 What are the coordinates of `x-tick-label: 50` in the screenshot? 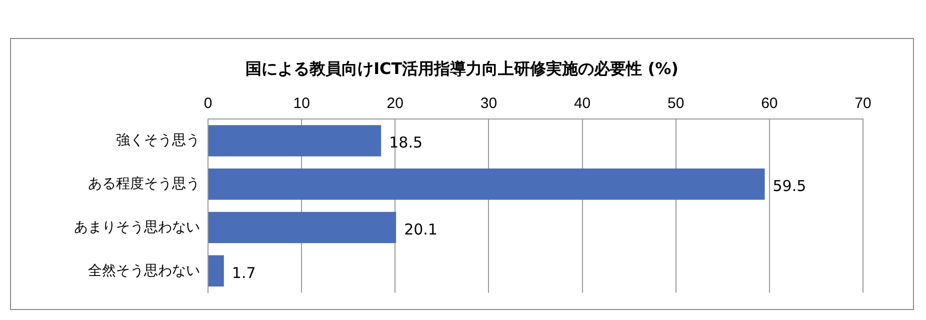 It's located at (676, 103).